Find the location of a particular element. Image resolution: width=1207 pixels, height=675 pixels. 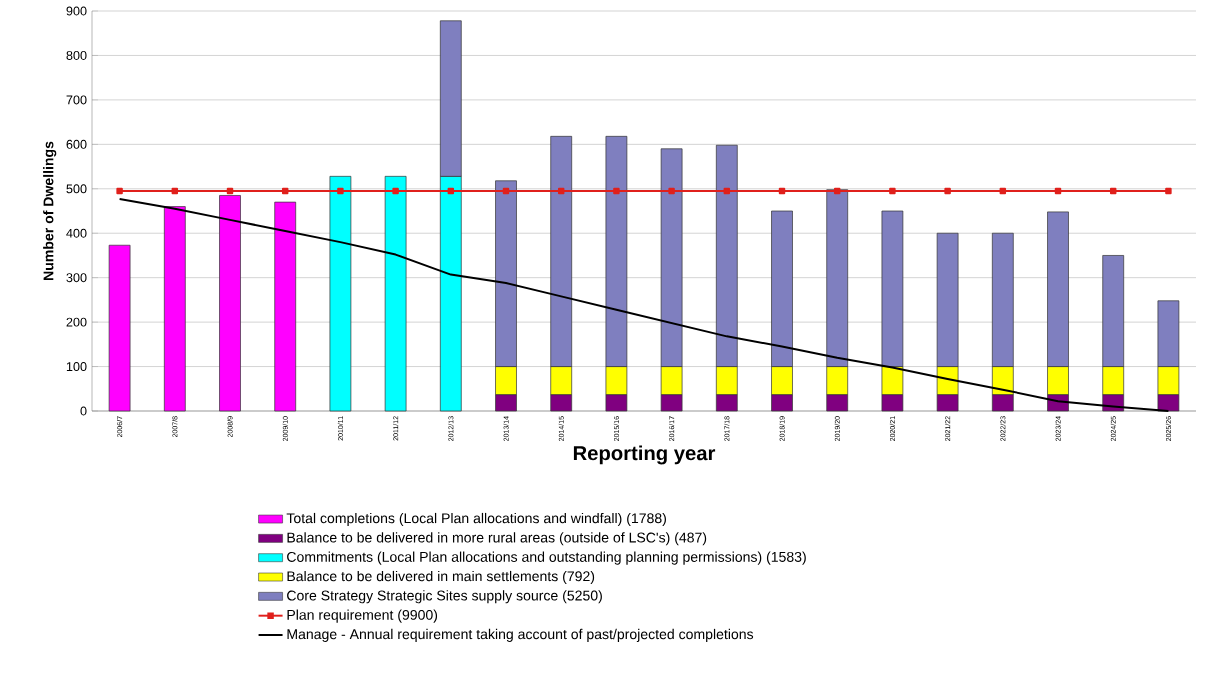

legend-label: Manage - Annual requirement taking account of past/projected completions is located at coordinates (520, 635).